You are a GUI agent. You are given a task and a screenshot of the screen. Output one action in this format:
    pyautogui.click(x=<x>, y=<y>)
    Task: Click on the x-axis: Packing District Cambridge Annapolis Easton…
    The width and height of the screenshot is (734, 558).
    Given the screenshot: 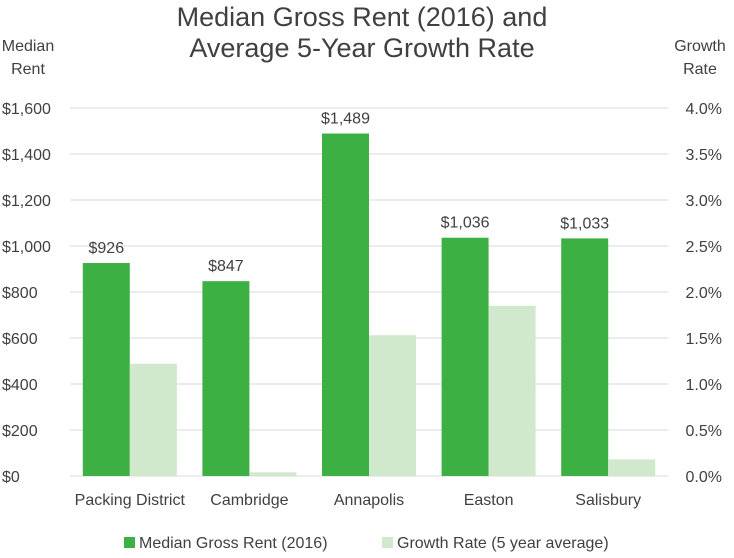 What is the action you would take?
    pyautogui.click(x=358, y=500)
    